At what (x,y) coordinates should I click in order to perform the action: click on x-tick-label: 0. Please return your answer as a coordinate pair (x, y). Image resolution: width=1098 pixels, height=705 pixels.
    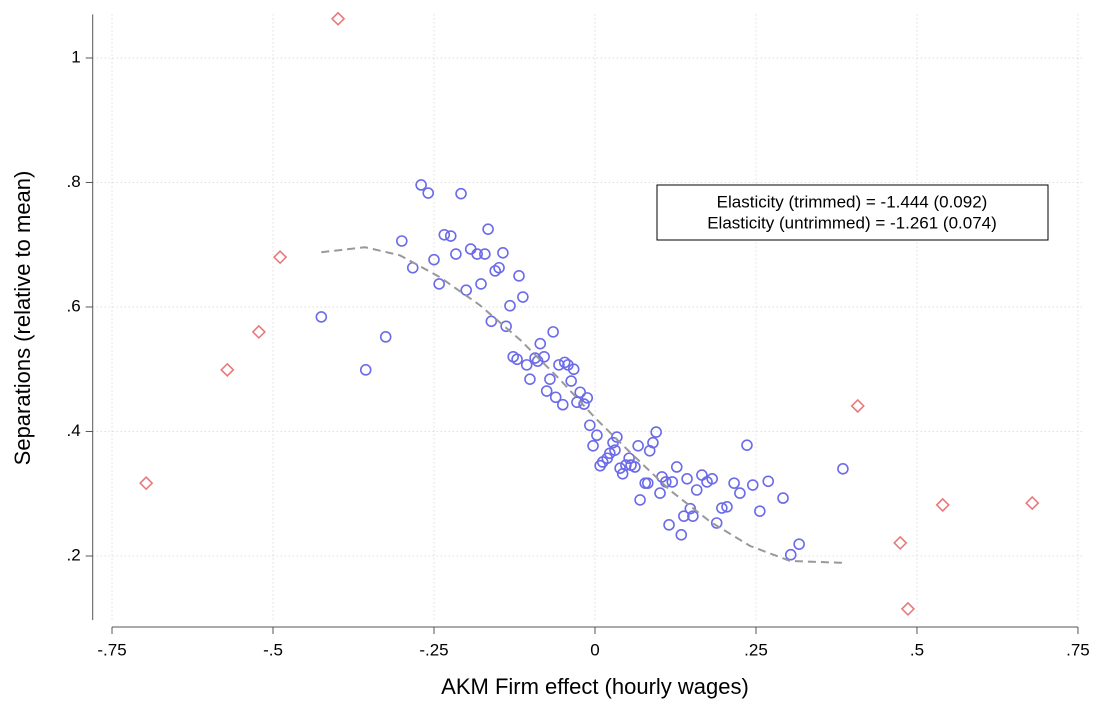
    Looking at the image, I should click on (594, 649).